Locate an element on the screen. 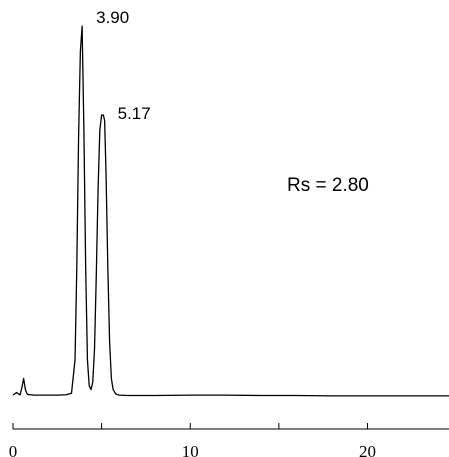 The height and width of the screenshot is (457, 449). x-ticks is located at coordinates (190, 426).